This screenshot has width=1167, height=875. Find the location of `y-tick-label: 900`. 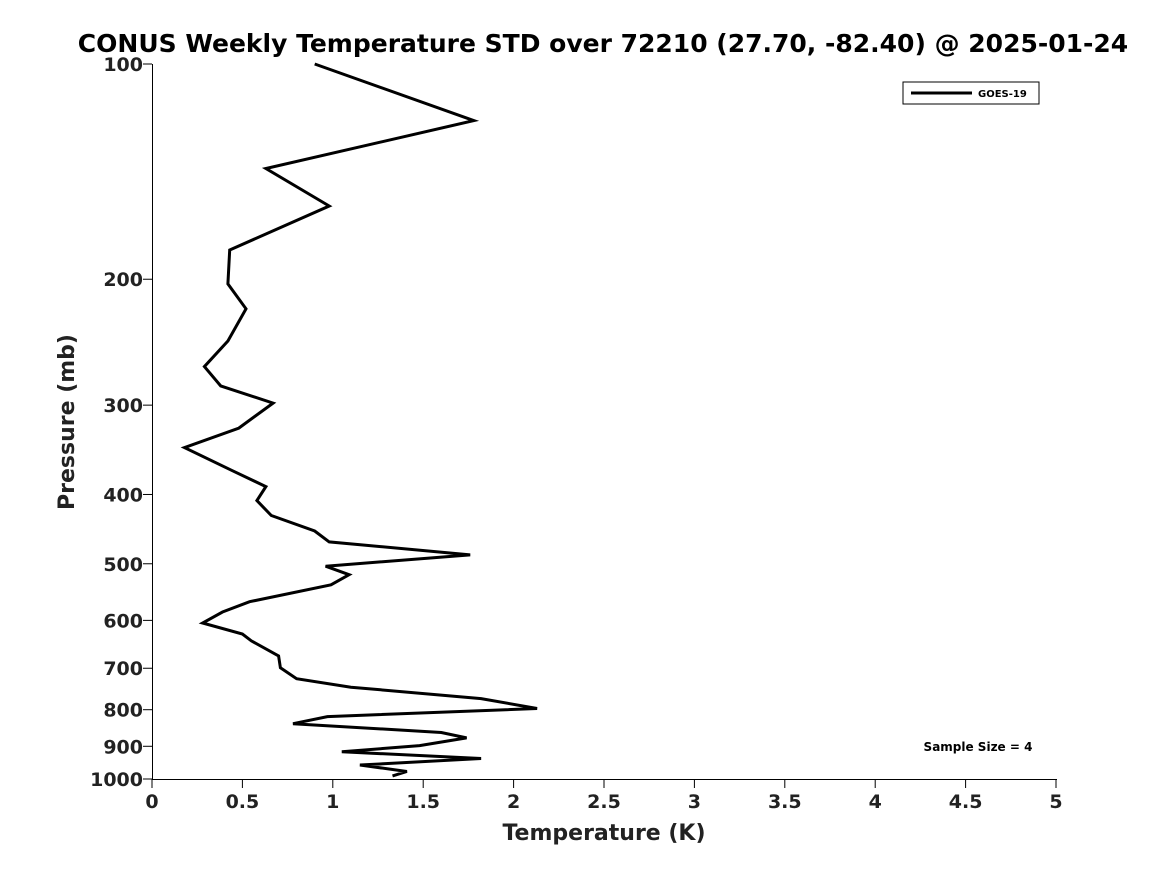

y-tick-label: 900 is located at coordinates (123, 747).